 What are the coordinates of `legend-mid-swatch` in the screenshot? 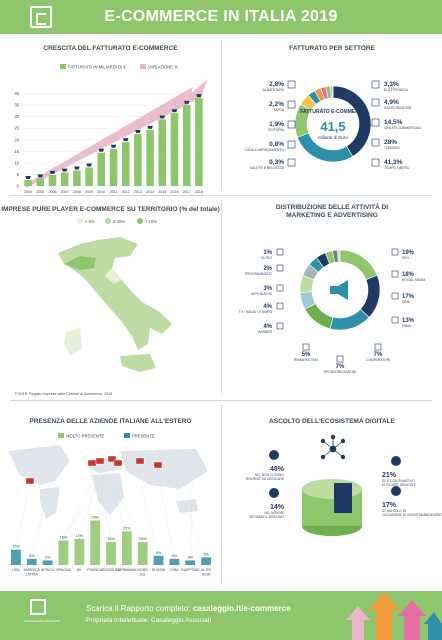 It's located at (108, 221).